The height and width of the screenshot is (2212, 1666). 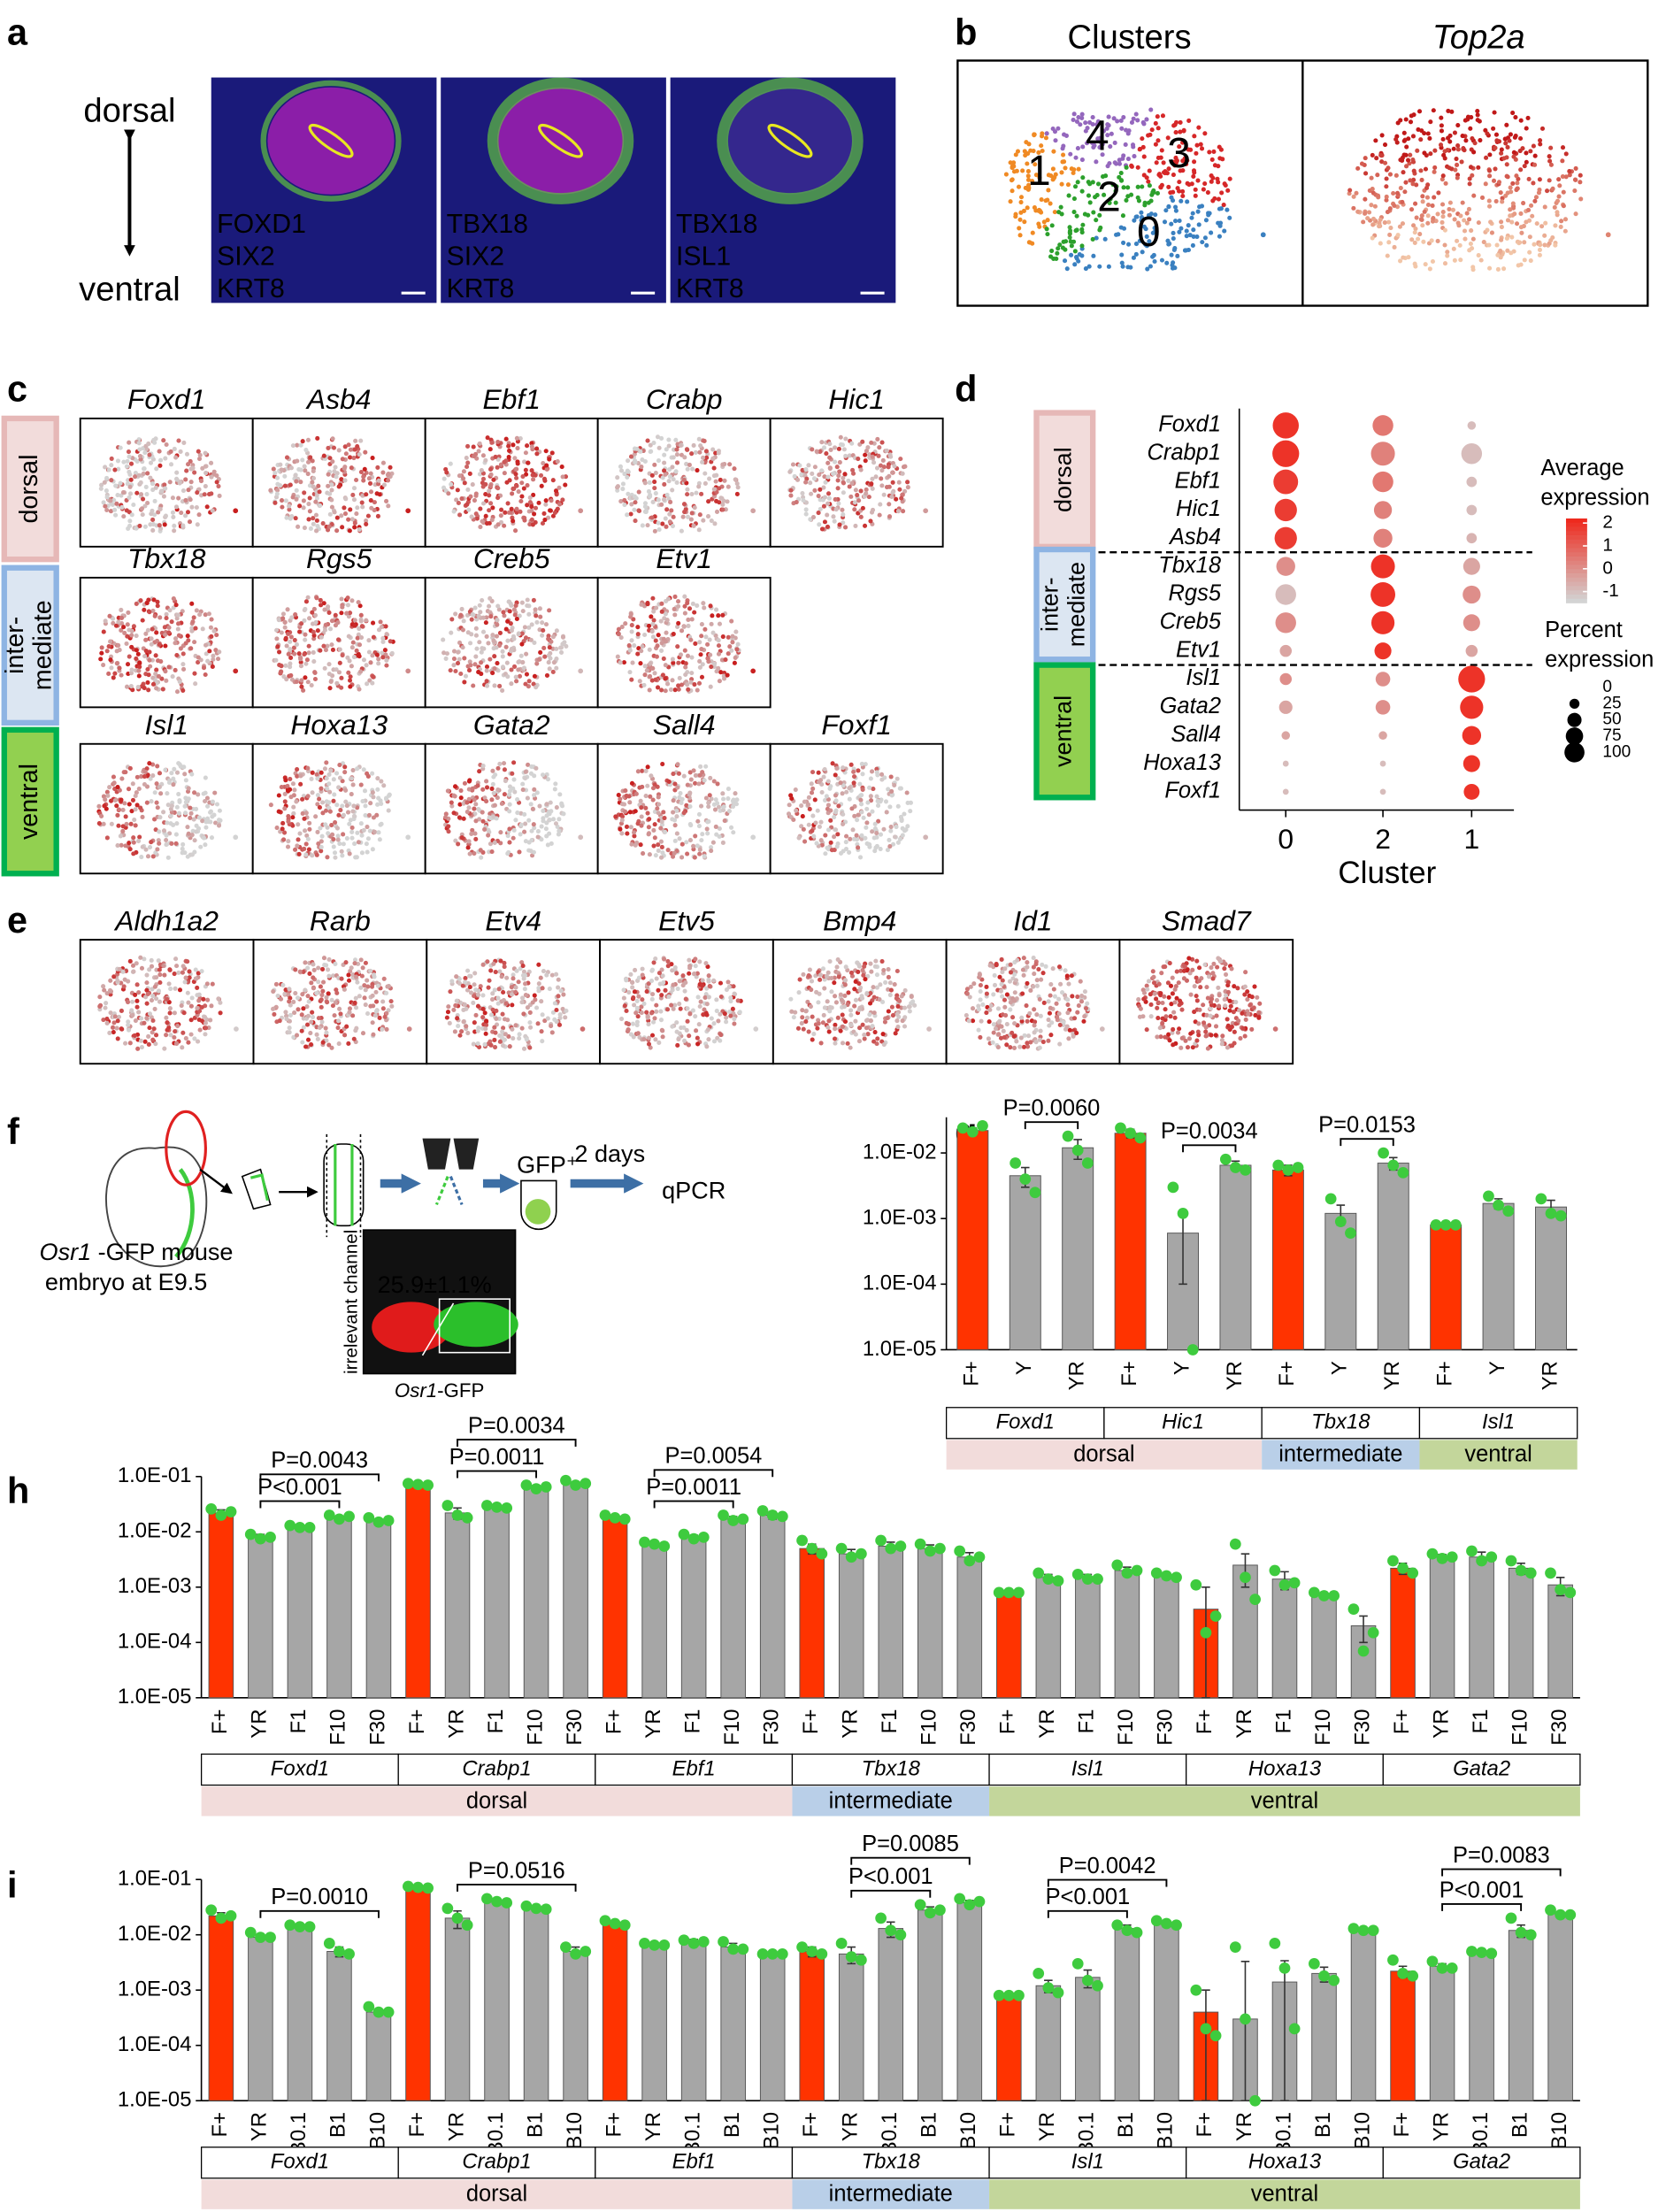 I want to click on cluster-label: 1, so click(x=1039, y=172).